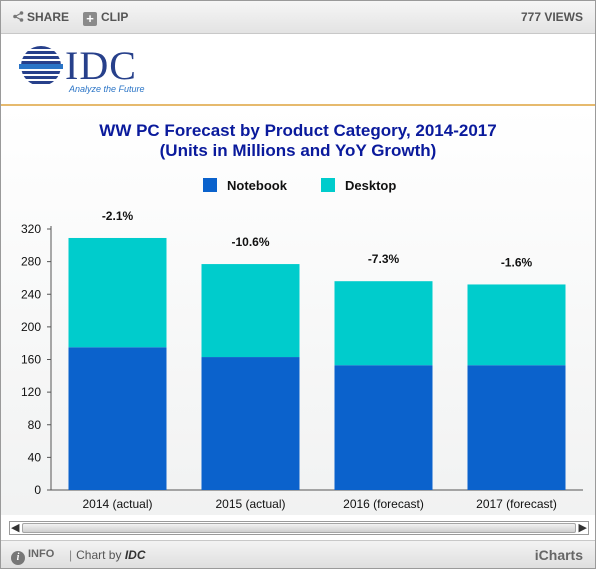 The image size is (596, 569). I want to click on growth-annotations: -2.1% -10.6% -7.3% -1.6%, so click(317, 239).